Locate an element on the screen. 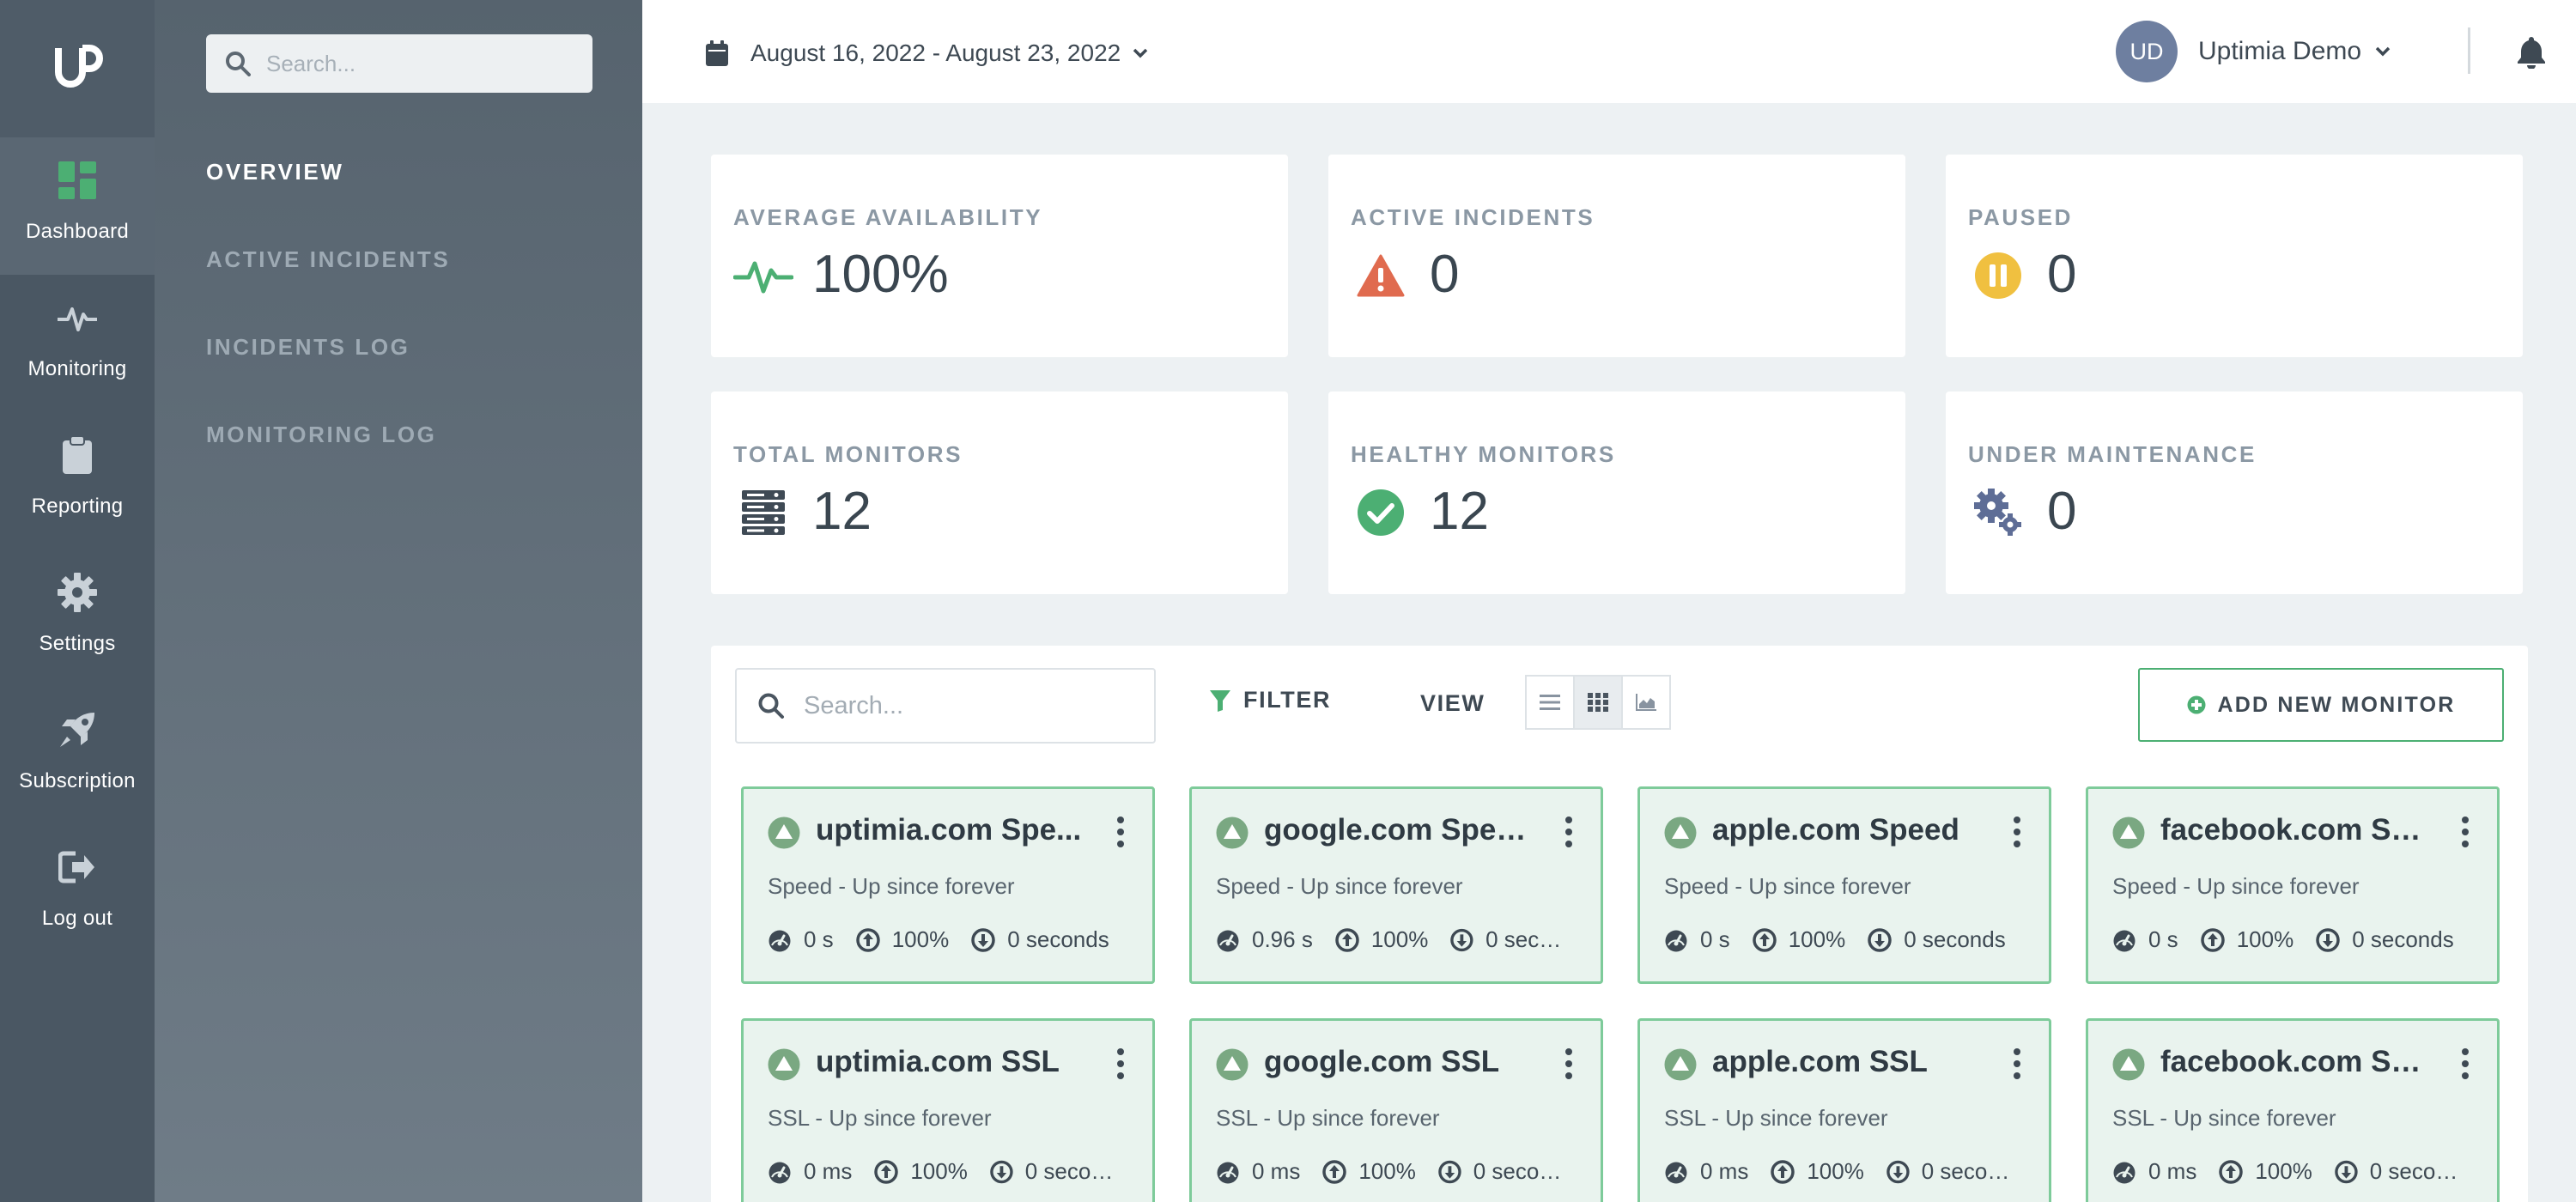 This screenshot has height=1202, width=2576. stat-title: PAUSED is located at coordinates (2021, 217).